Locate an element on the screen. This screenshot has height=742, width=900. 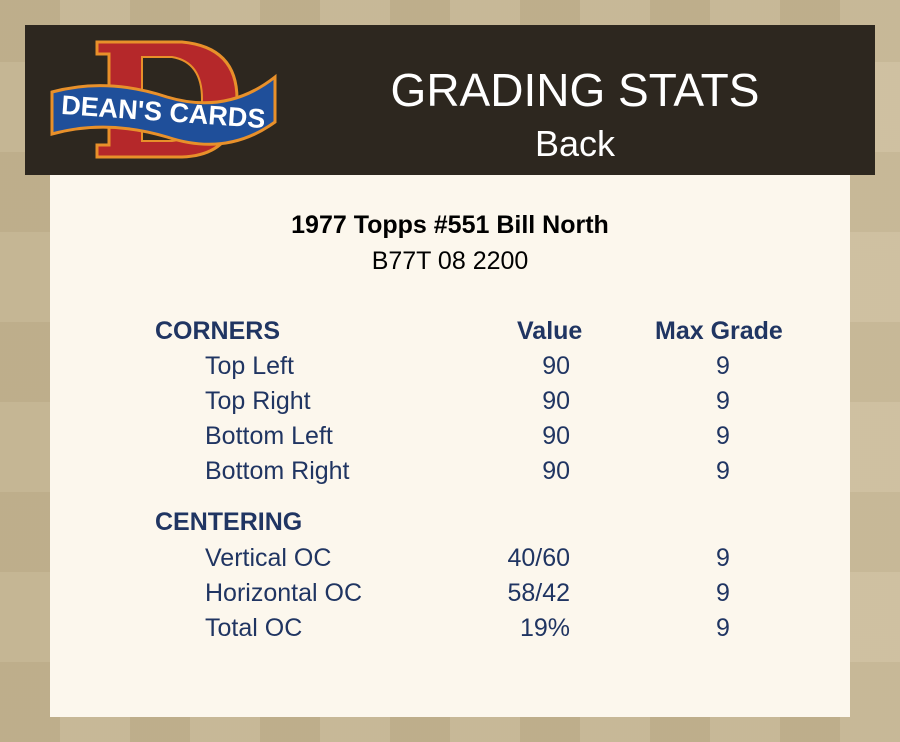
column-header-value: Value is located at coordinates (550, 331).